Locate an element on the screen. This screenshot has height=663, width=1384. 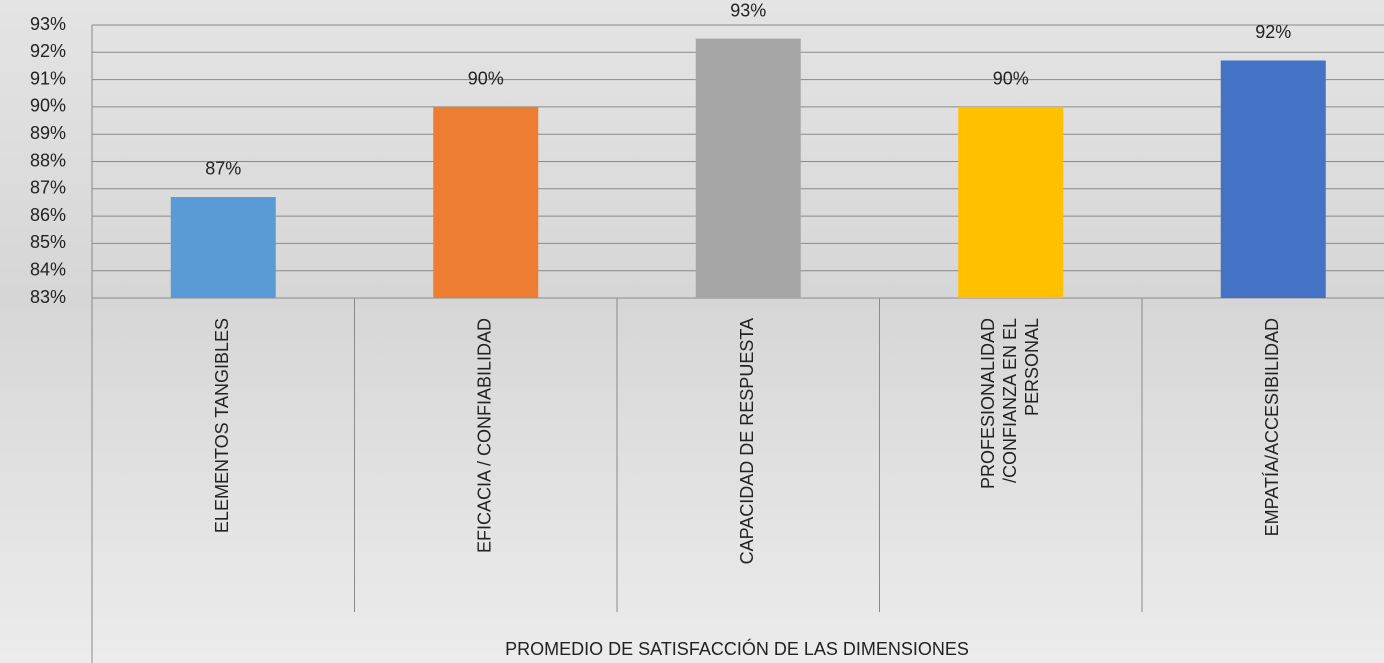
y-tick-label: 91% is located at coordinates (48, 78).